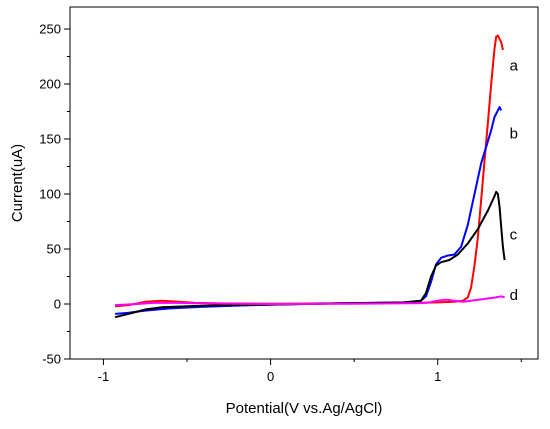 The image size is (550, 429). What do you see at coordinates (514, 134) in the screenshot?
I see `series-label-b: b` at bounding box center [514, 134].